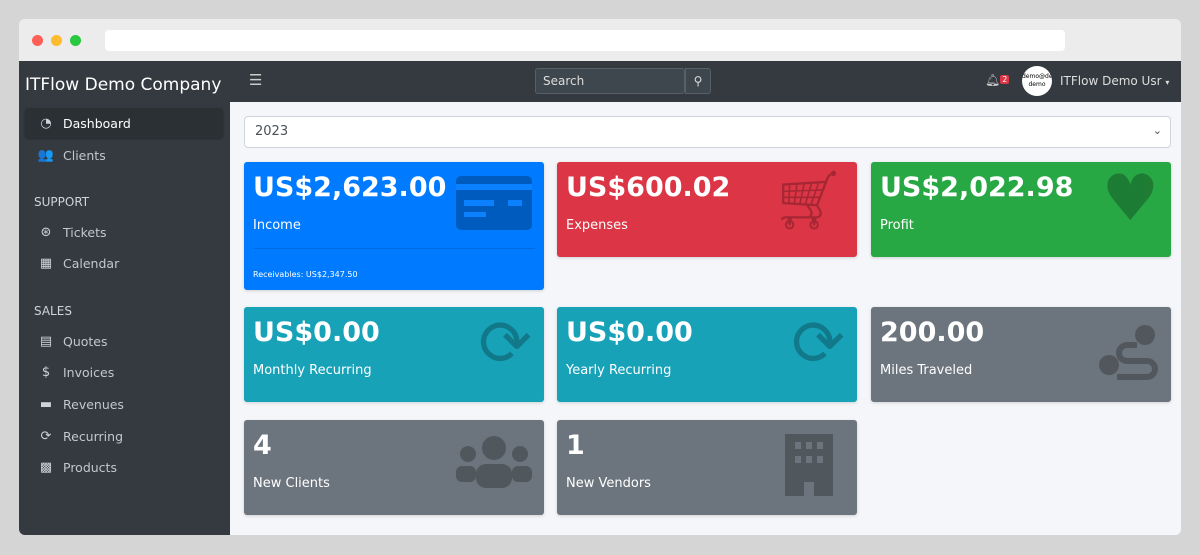 The height and width of the screenshot is (555, 1200). I want to click on card-label: Monthly Recurring, so click(312, 370).